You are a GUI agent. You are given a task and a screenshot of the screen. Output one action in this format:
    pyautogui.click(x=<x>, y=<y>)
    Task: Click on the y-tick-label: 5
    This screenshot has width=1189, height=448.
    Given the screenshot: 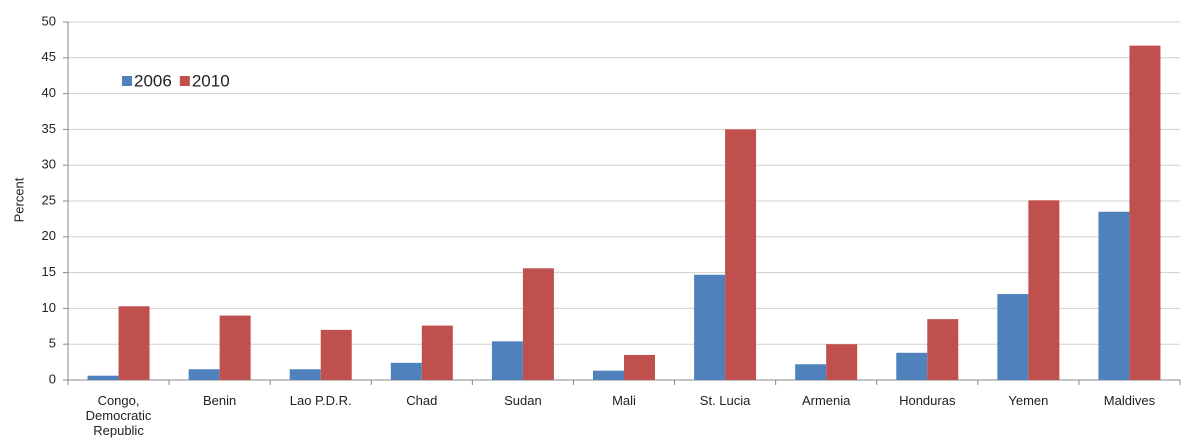 What is the action you would take?
    pyautogui.click(x=52, y=343)
    